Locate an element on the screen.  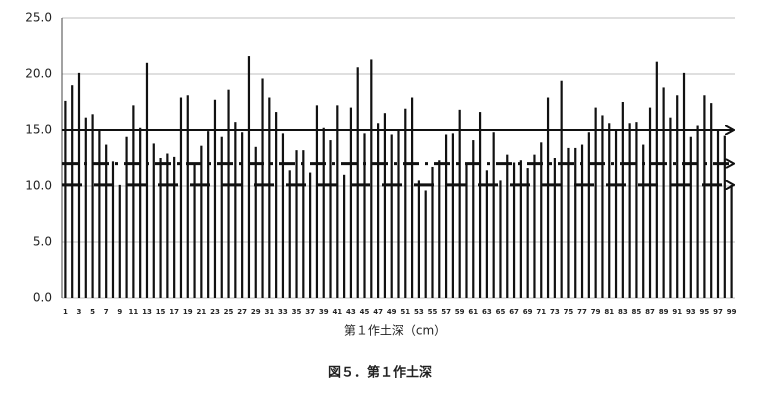
x-tick-label: 21 is located at coordinates (201, 312).